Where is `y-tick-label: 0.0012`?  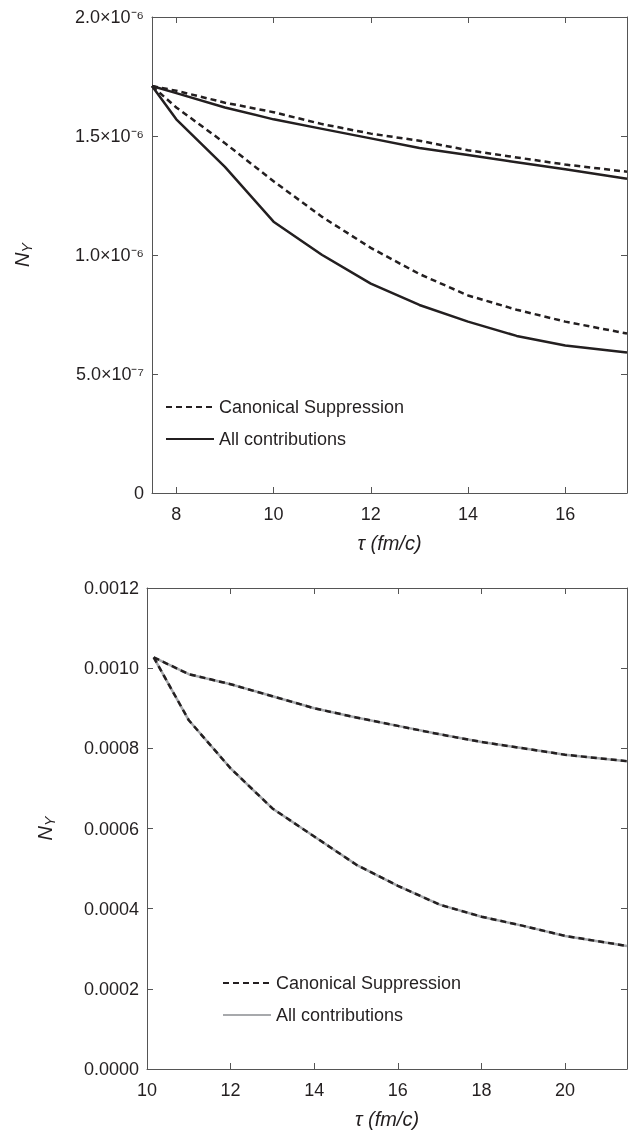 y-tick-label: 0.0012 is located at coordinates (111, 588).